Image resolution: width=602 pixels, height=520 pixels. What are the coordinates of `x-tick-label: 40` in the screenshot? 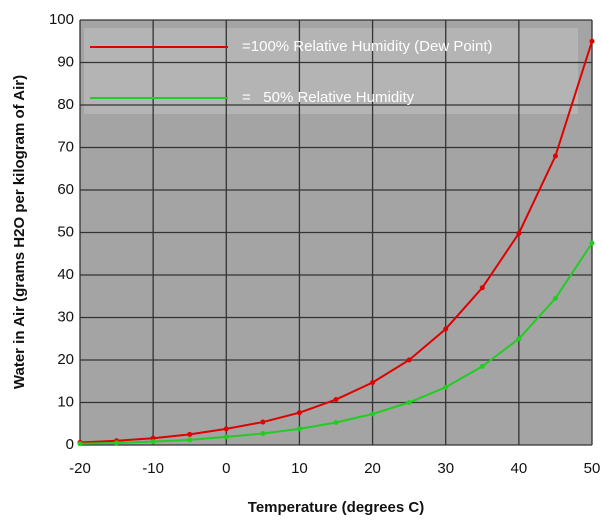 It's located at (519, 468).